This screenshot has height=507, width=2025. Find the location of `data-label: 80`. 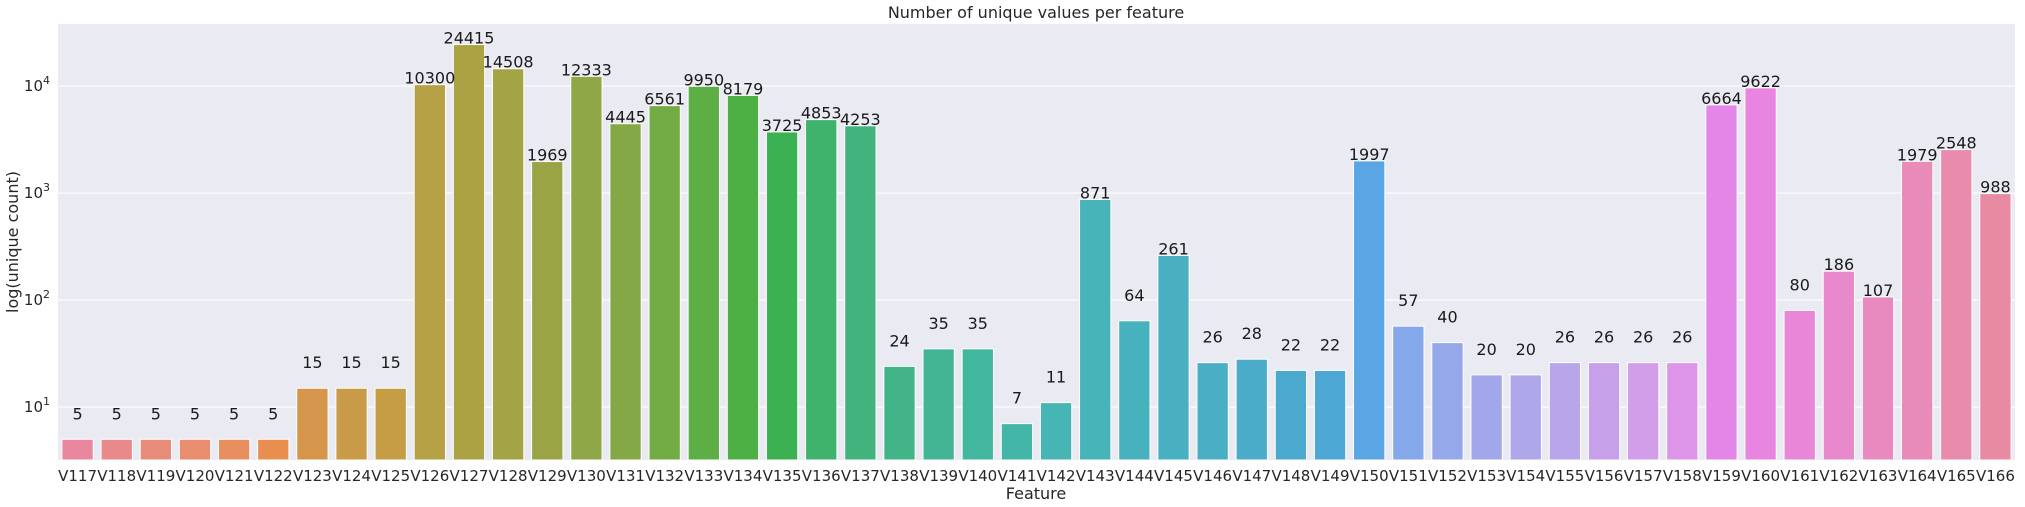

data-label: 80 is located at coordinates (1800, 284).